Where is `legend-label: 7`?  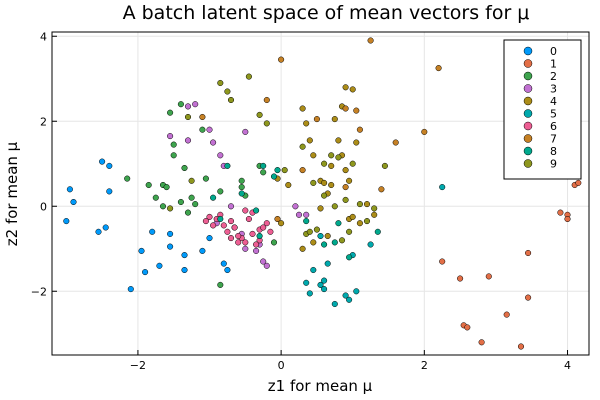
legend-label: 7 is located at coordinates (553, 139).